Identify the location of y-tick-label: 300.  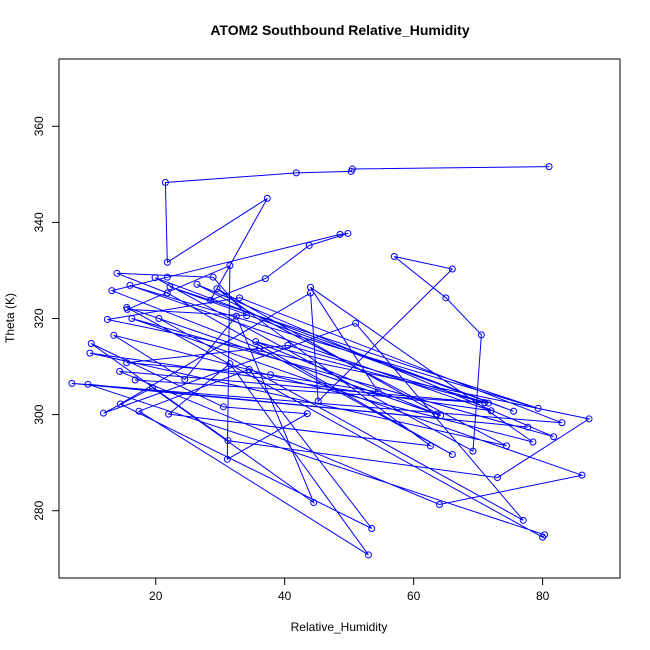
(39, 414).